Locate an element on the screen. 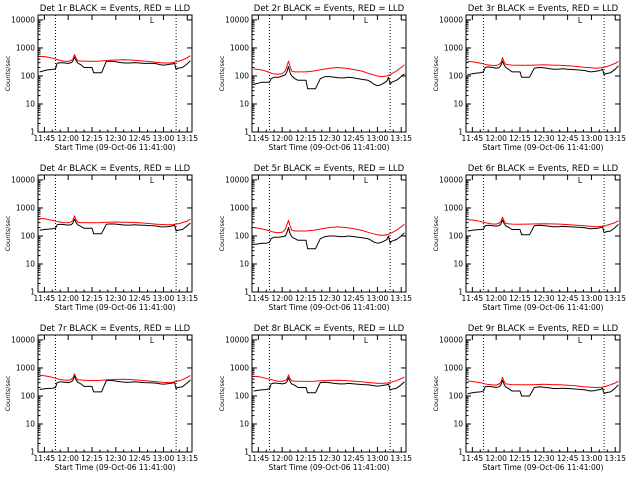 This screenshot has height=480, width=640. panel-title: Det 6r BLACK = Events, RED = LLD is located at coordinates (543, 169).